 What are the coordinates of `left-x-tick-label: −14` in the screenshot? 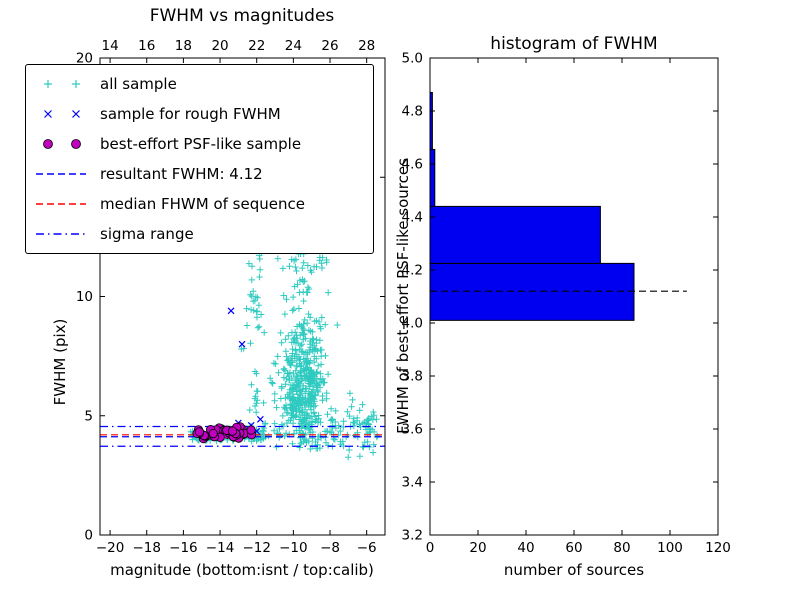 It's located at (220, 548).